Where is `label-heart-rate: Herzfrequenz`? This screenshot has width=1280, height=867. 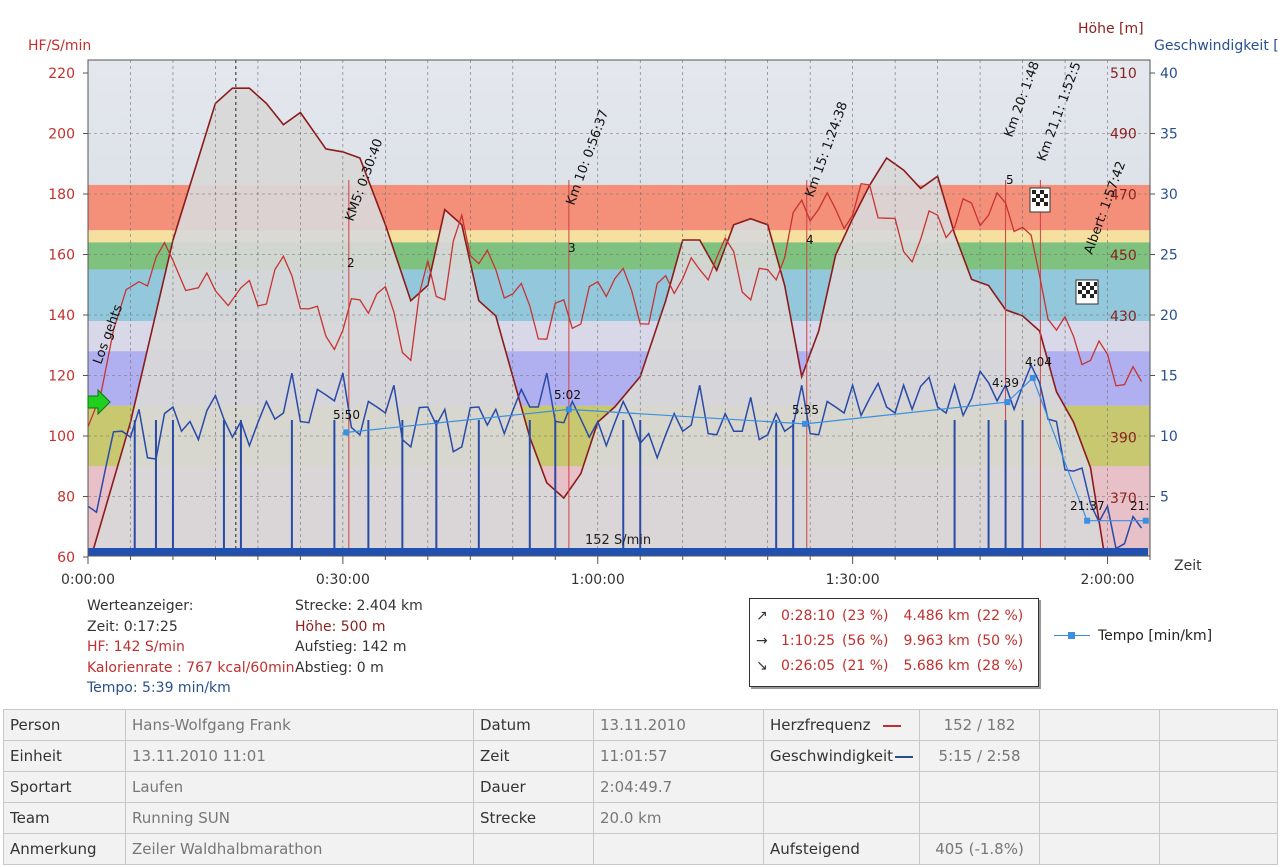 label-heart-rate: Herzfrequenz is located at coordinates (841, 725).